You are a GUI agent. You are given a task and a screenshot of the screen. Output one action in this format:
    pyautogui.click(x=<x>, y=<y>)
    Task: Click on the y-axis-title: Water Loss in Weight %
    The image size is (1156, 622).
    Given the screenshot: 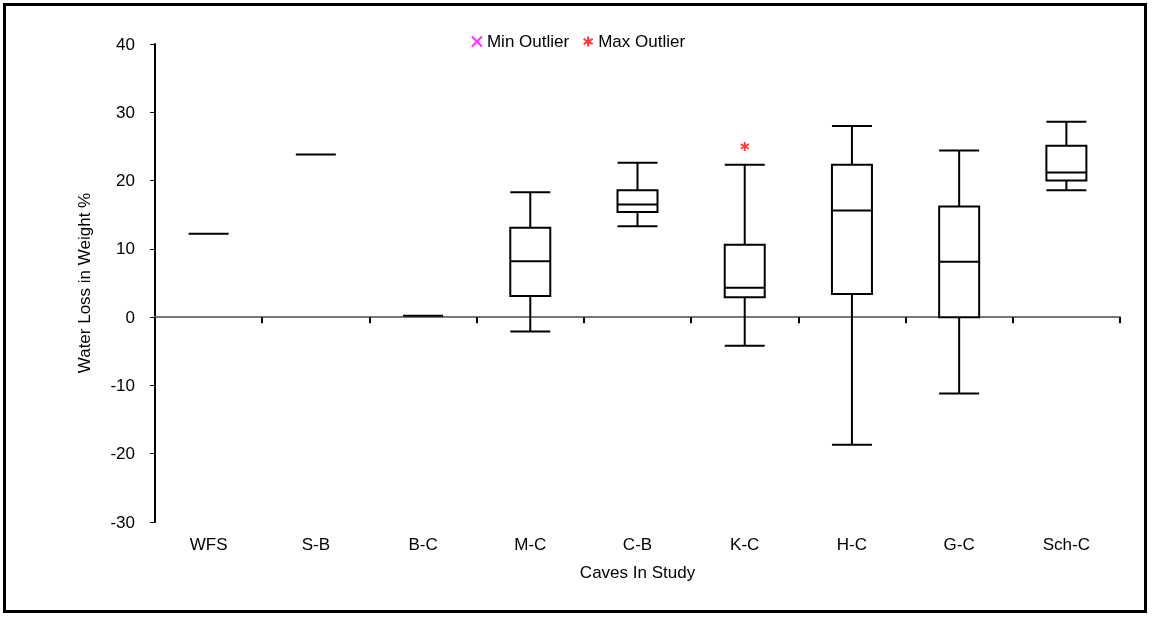 What is the action you would take?
    pyautogui.click(x=84, y=283)
    